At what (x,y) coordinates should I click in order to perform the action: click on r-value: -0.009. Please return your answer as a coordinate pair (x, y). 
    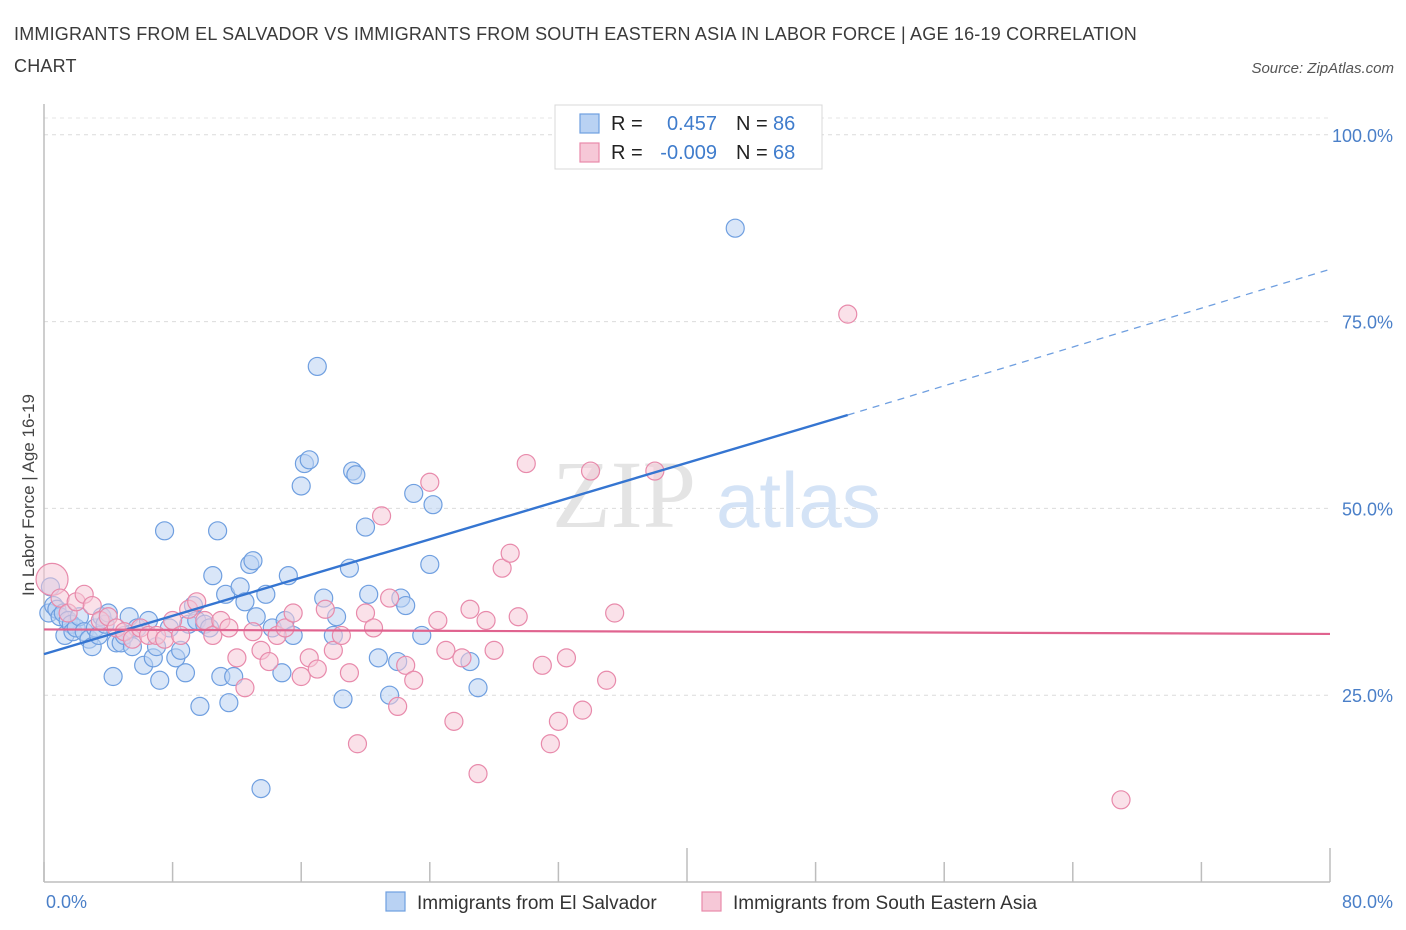
    Looking at the image, I should click on (688, 153).